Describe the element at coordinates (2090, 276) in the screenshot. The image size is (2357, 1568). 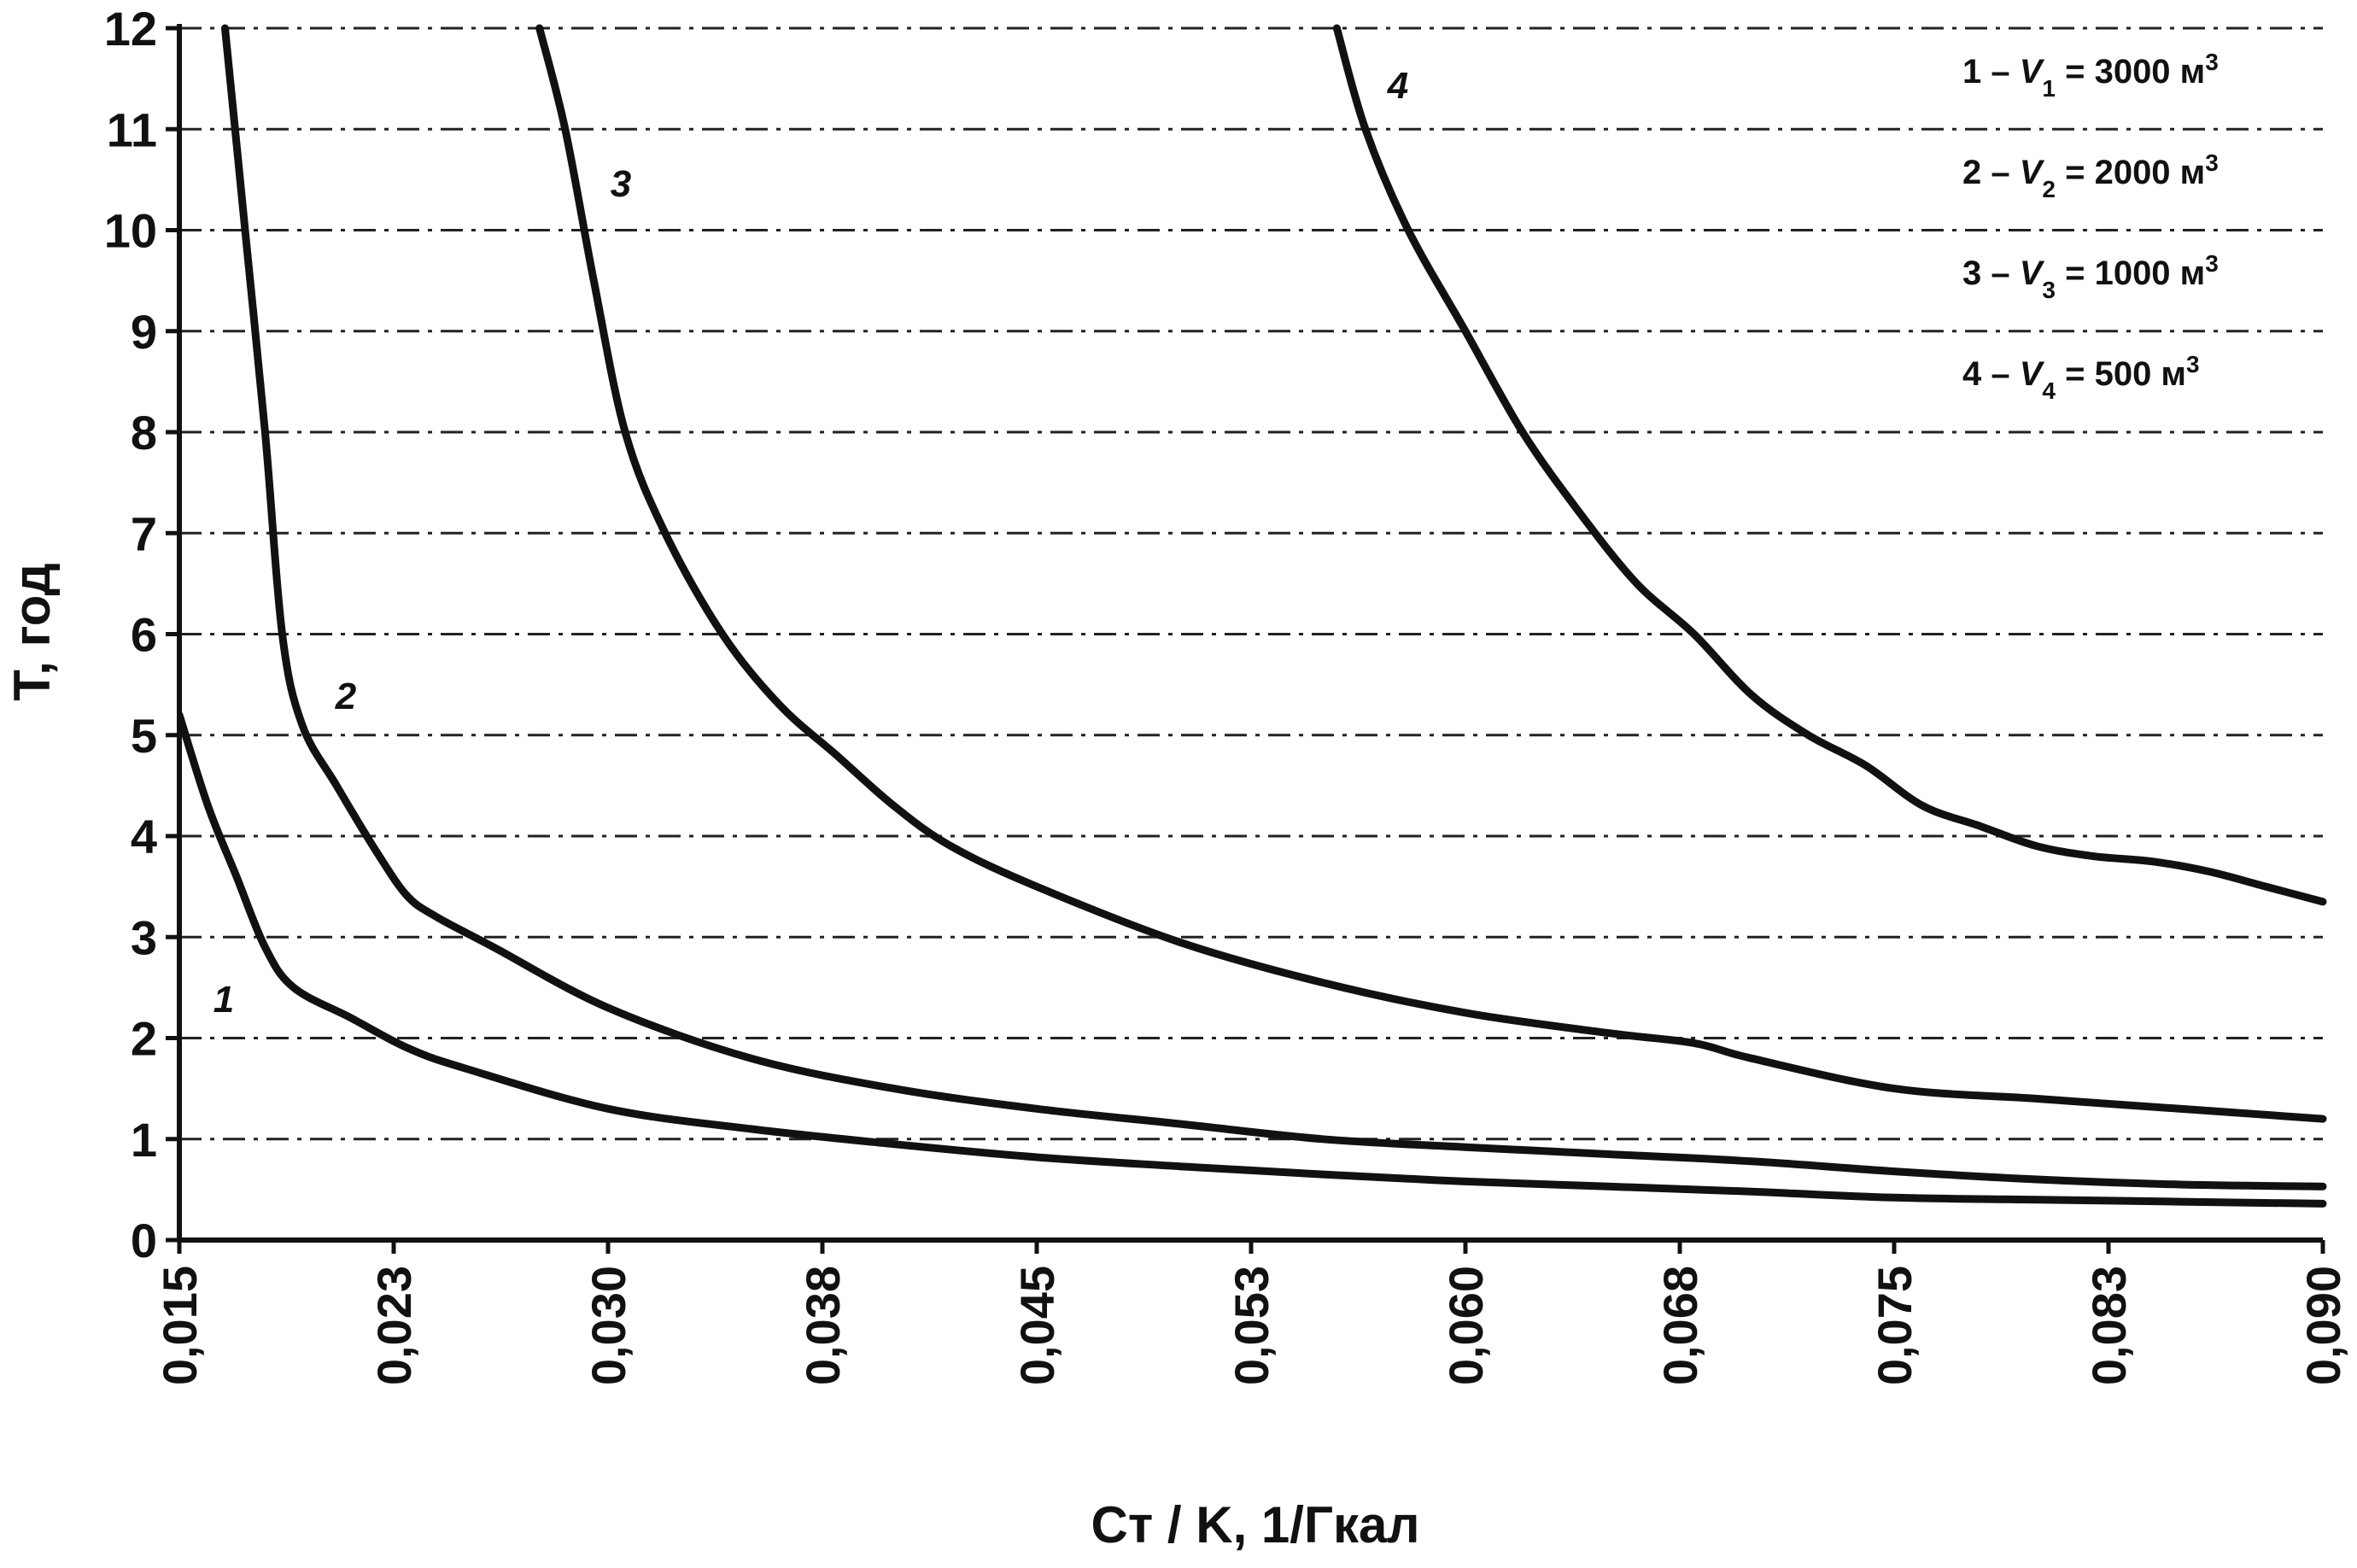
I see `legend-entry-3: 3 – V3 = 1000 м3` at that location.